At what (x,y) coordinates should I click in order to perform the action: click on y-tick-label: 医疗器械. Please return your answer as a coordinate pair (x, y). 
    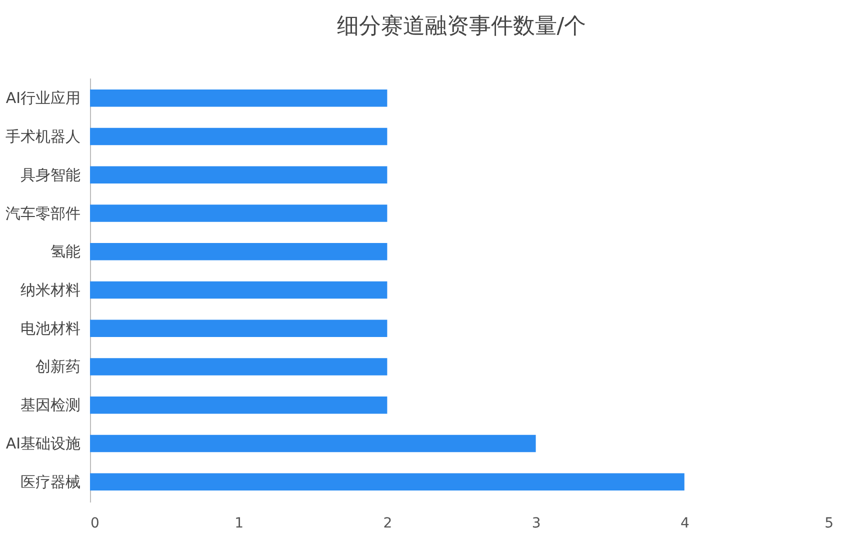
    Looking at the image, I should click on (50, 481).